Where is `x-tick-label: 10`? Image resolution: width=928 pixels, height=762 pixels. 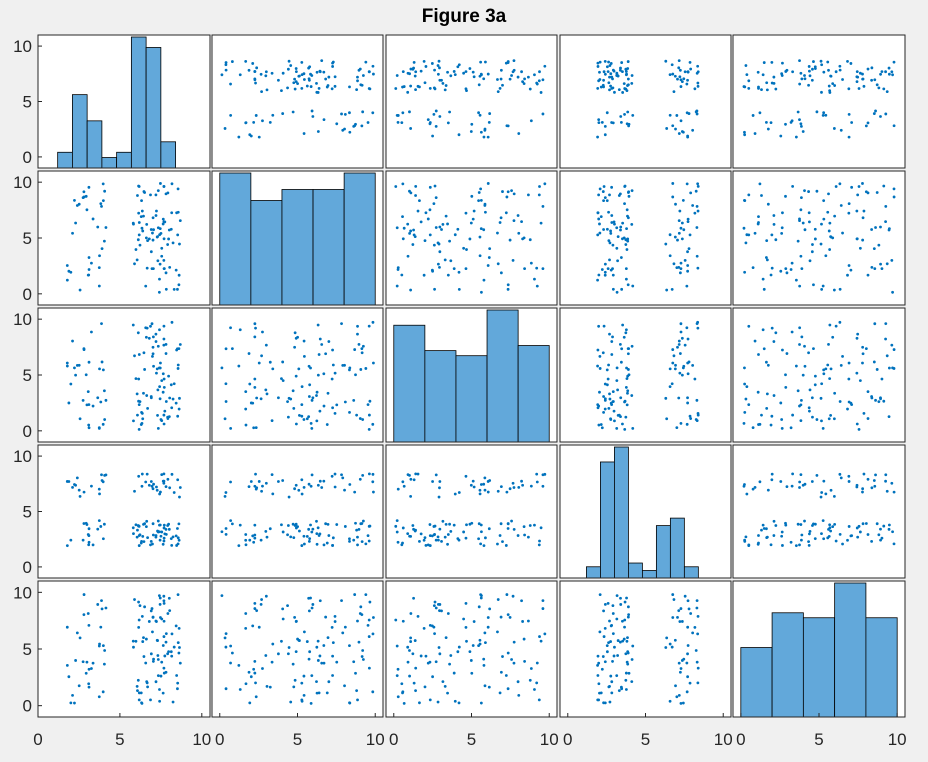
x-tick-label: 10 is located at coordinates (201, 739).